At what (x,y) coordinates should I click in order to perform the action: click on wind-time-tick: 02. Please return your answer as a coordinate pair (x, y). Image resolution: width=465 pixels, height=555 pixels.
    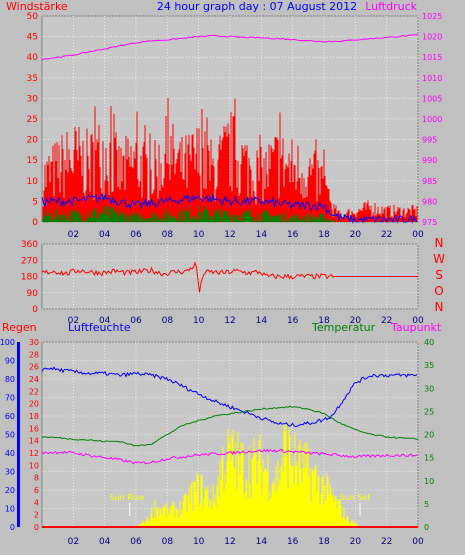
    Looking at the image, I should click on (73, 235).